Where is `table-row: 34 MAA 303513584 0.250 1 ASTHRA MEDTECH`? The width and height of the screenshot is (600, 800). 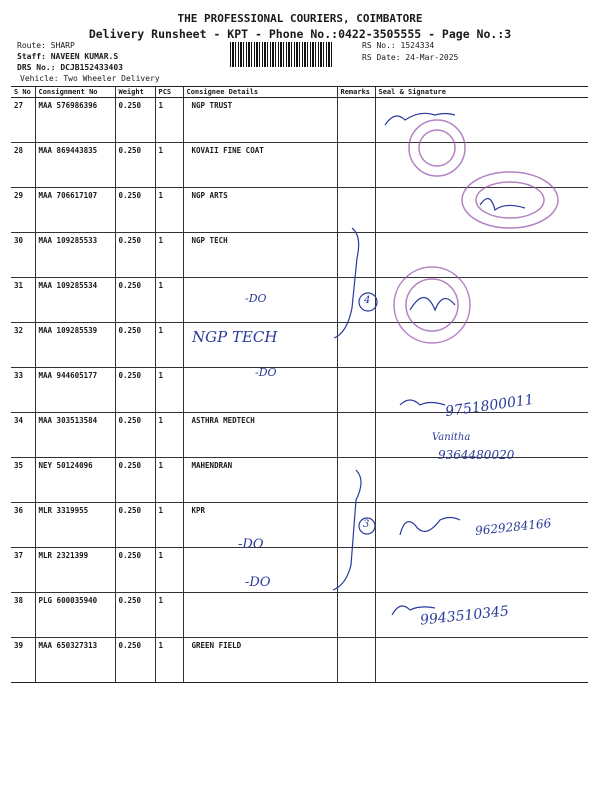
table-row: 34 MAA 303513584 0.250 1 ASTHRA MEDTECH is located at coordinates (299, 435).